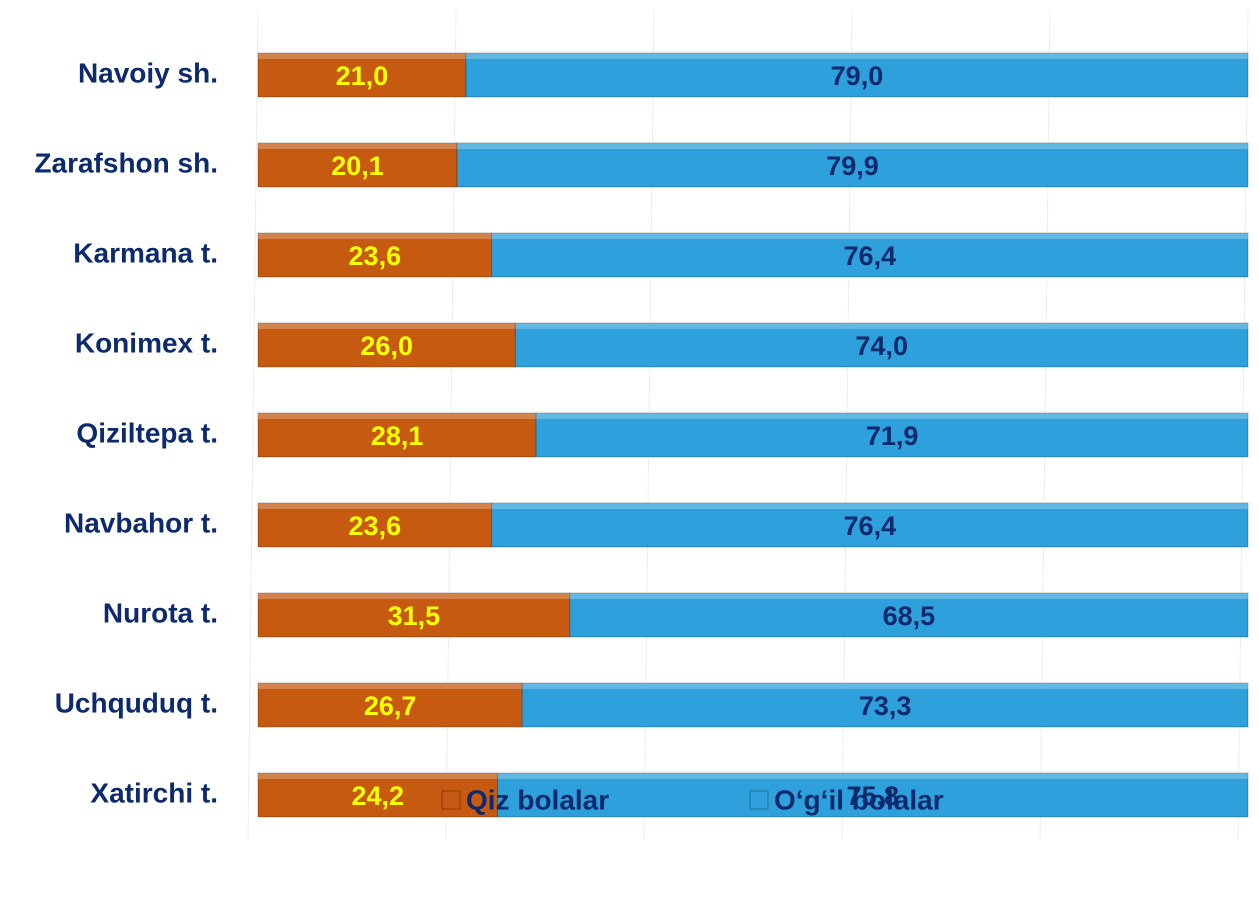 The image size is (1259, 900). I want to click on value-label: 73,3, so click(885, 706).